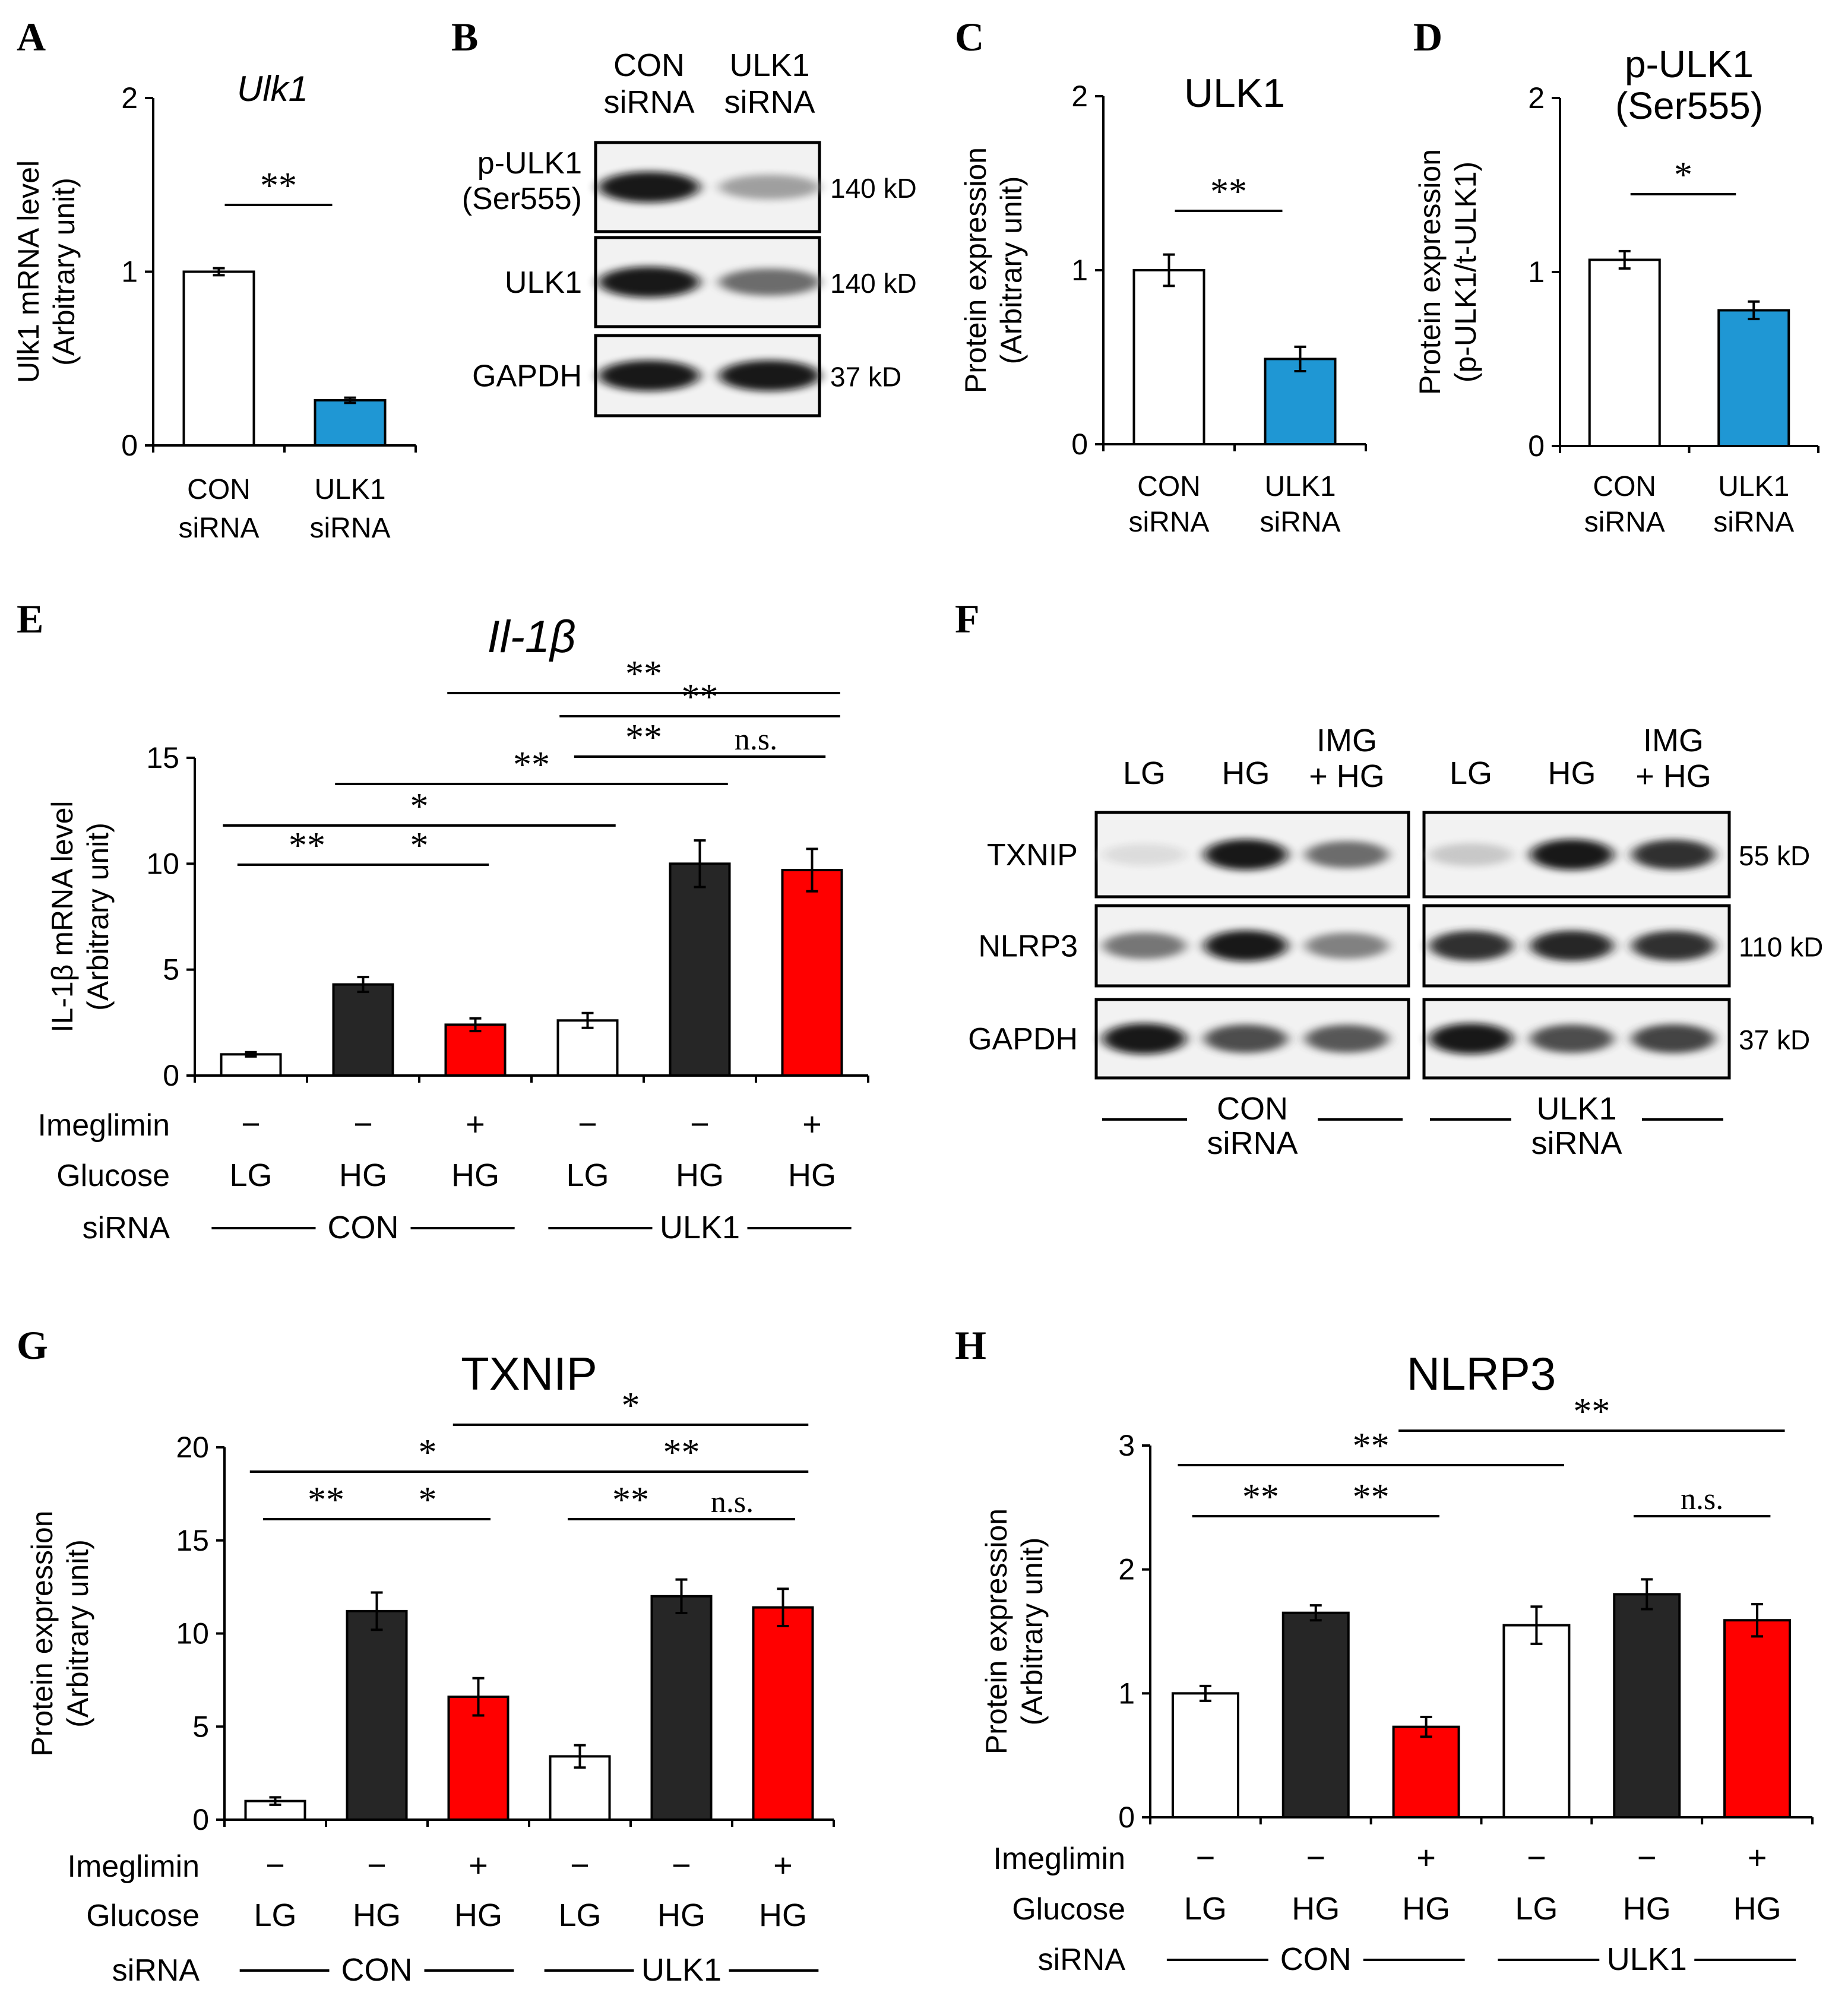  I want to click on blot-size-label: 37 kD, so click(1774, 1039).